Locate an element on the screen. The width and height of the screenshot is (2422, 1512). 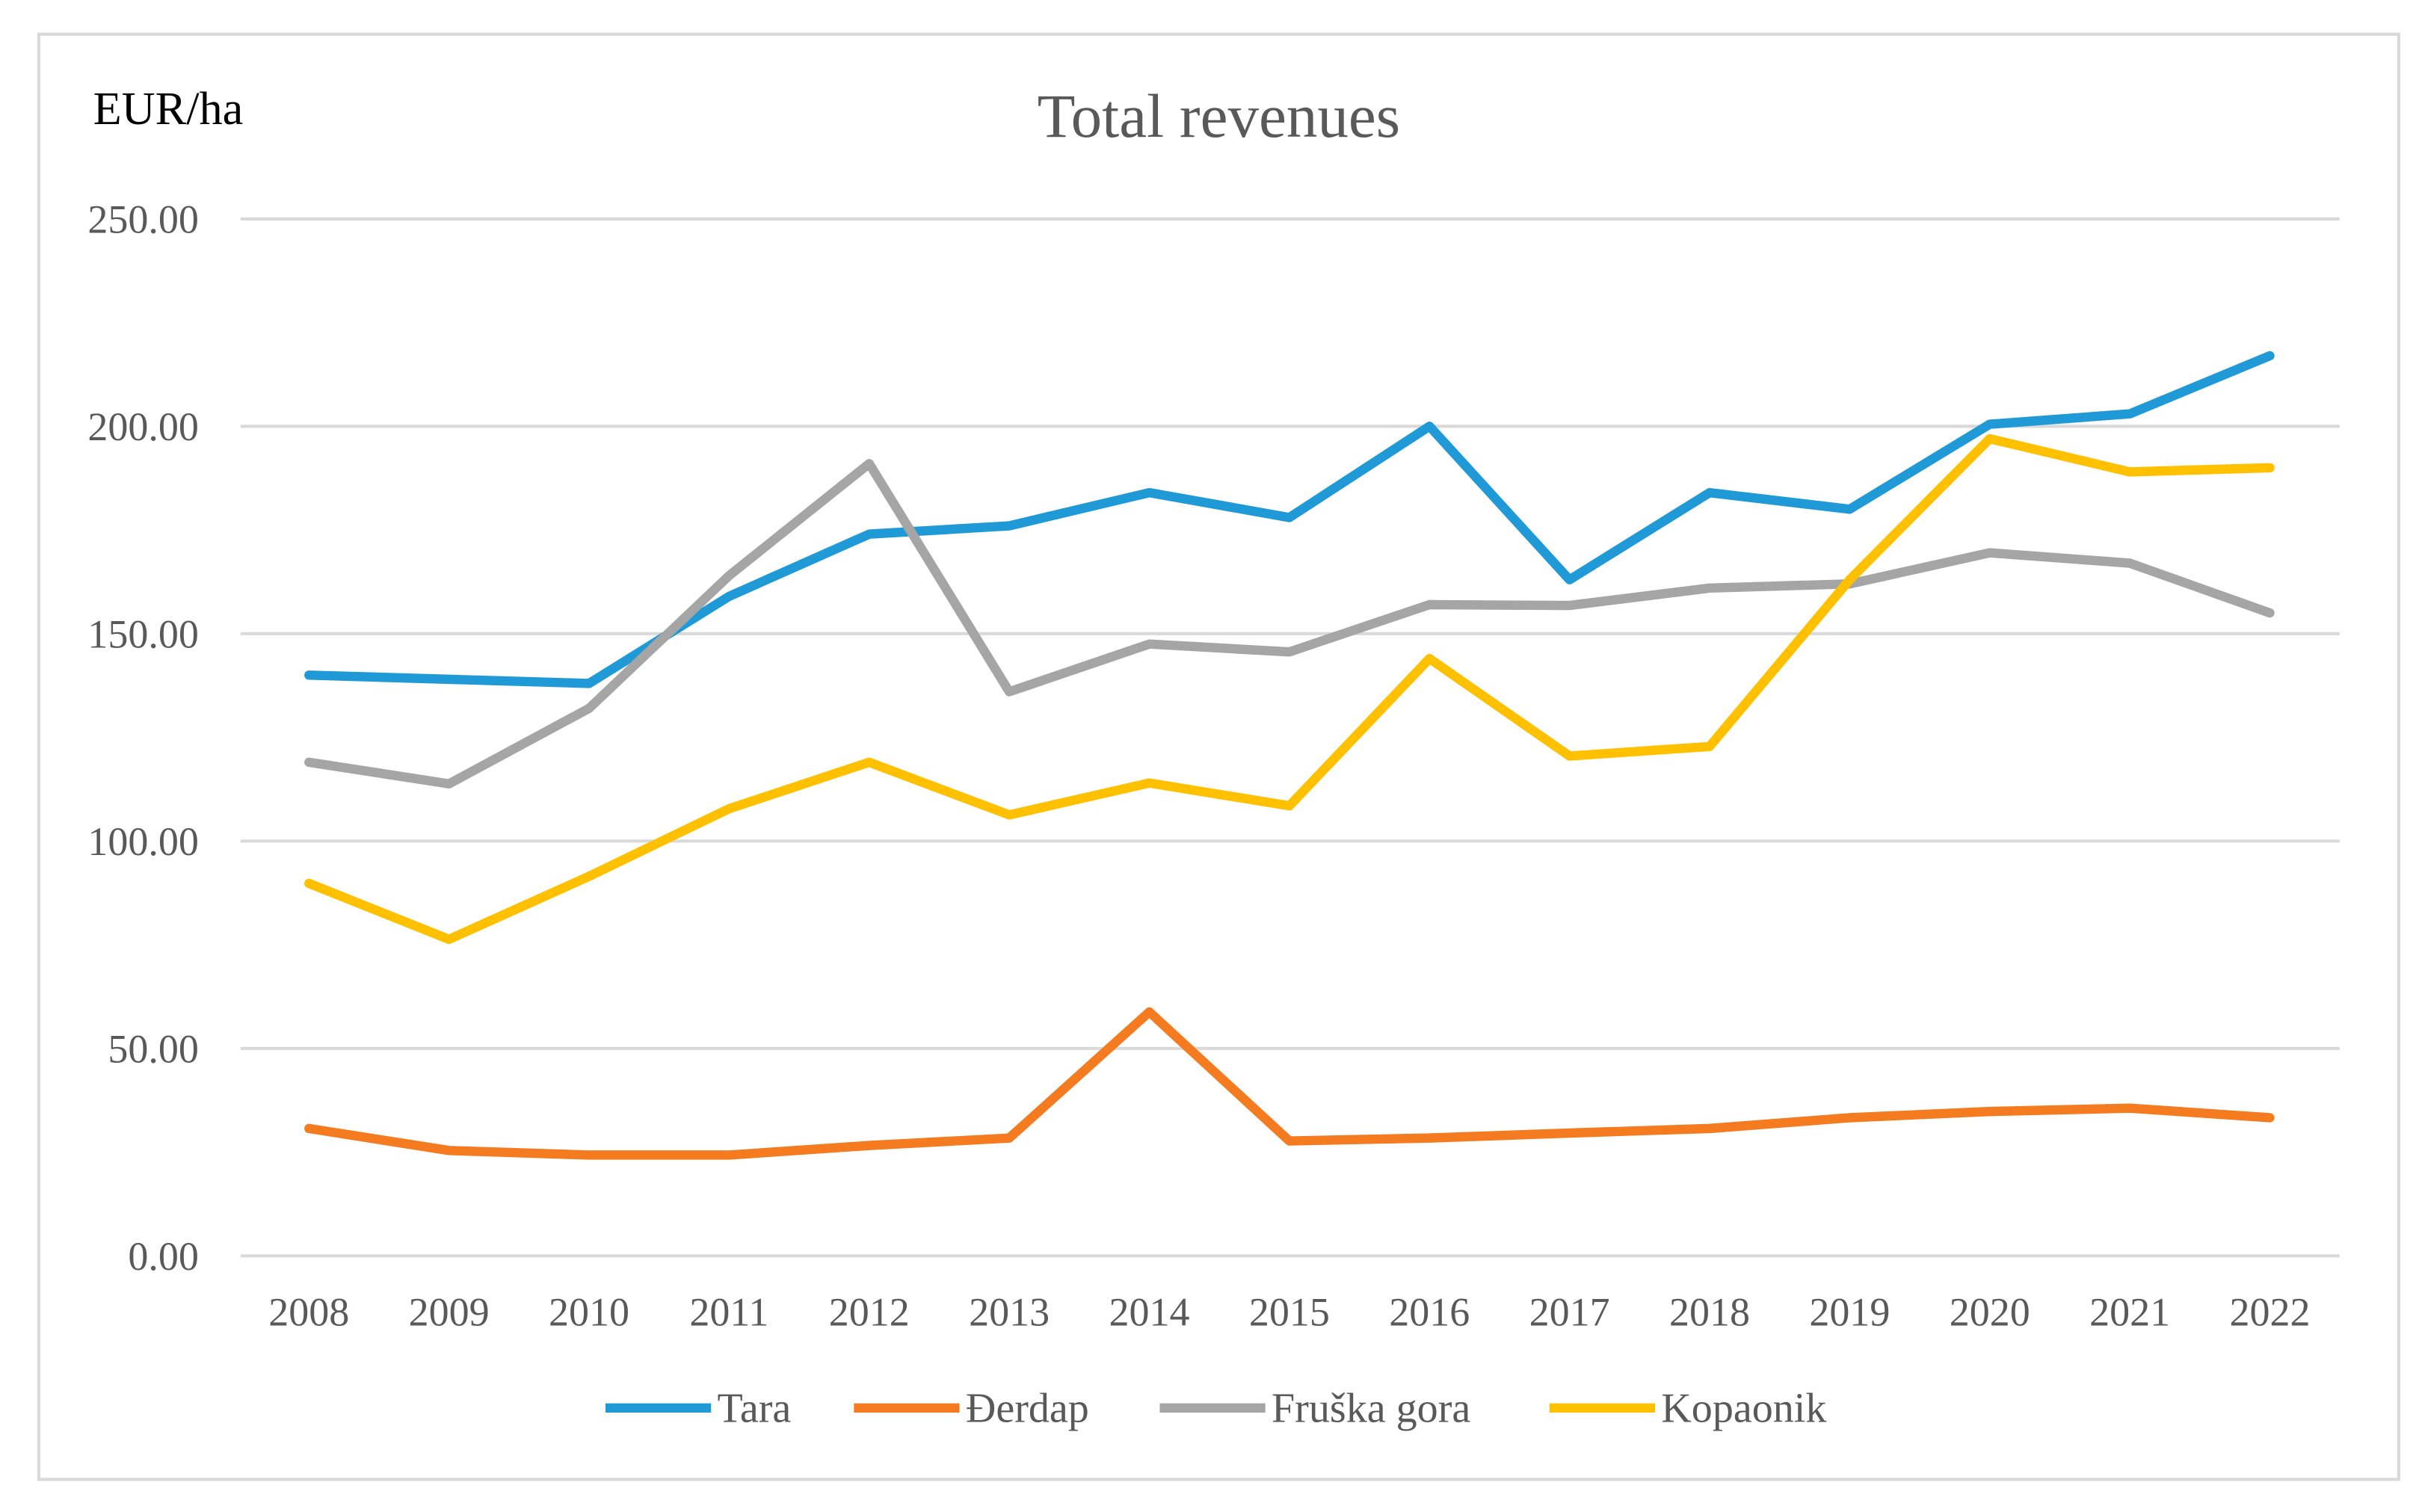
x-tick-label: 2021 is located at coordinates (2129, 1312).